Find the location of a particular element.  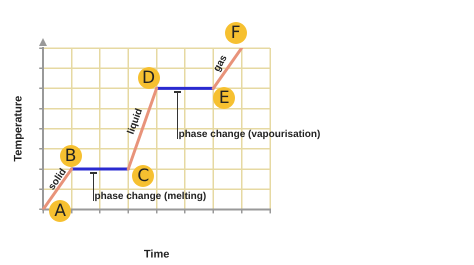

text: F is located at coordinates (235, 33).